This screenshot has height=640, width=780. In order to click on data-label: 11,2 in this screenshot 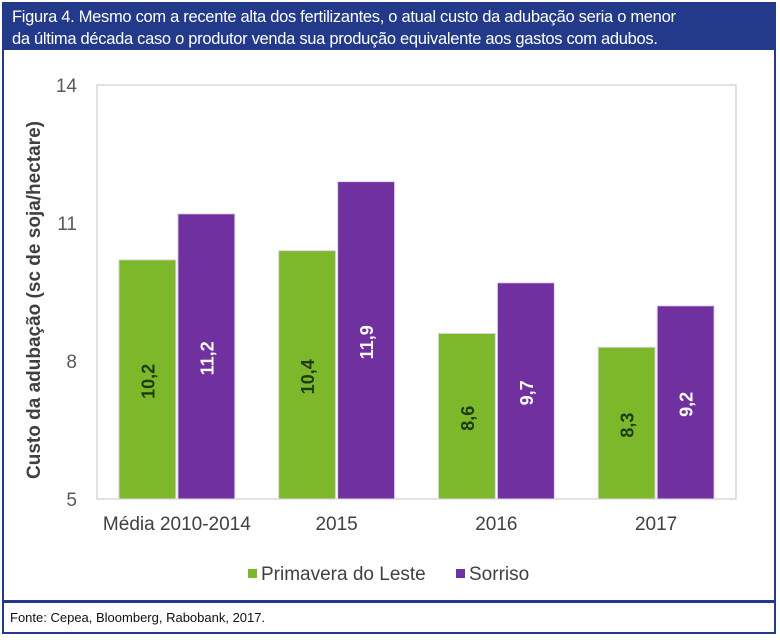, I will do `click(207, 358)`.